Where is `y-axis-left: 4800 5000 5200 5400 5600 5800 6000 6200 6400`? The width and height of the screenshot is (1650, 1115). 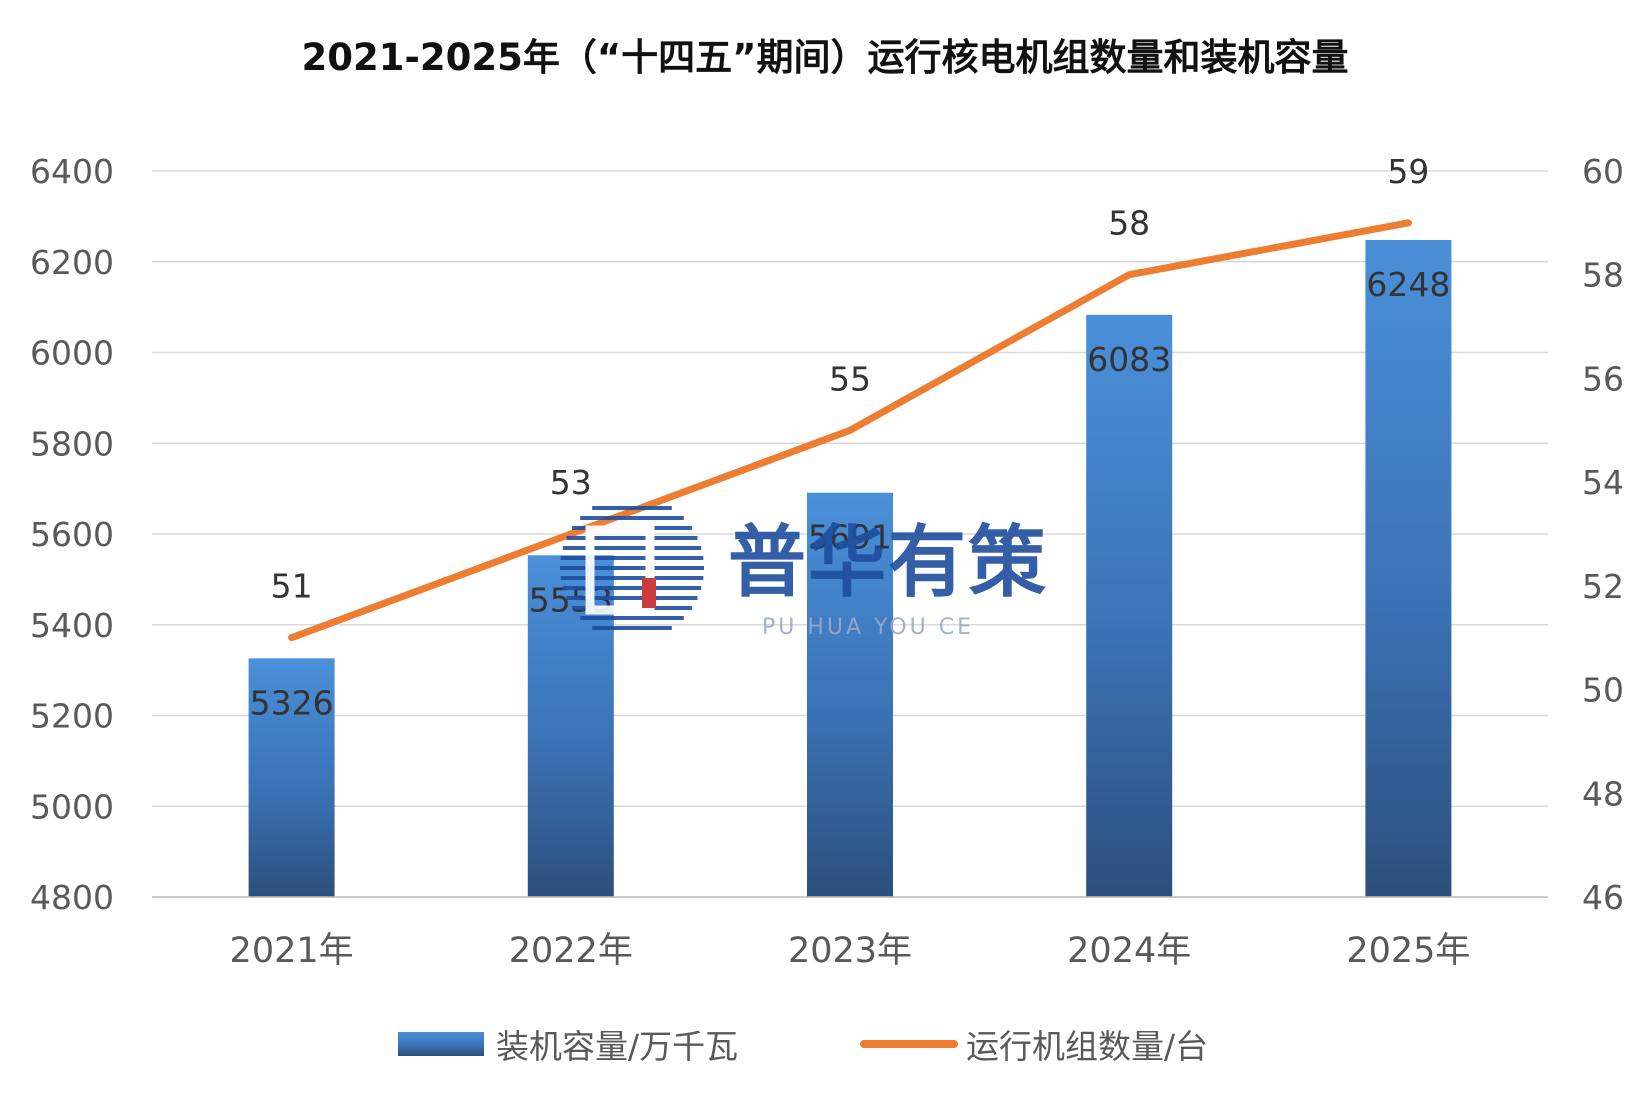 y-axis-left: 4800 5000 5200 5400 5600 5800 6000 6200 6400 is located at coordinates (72, 534).